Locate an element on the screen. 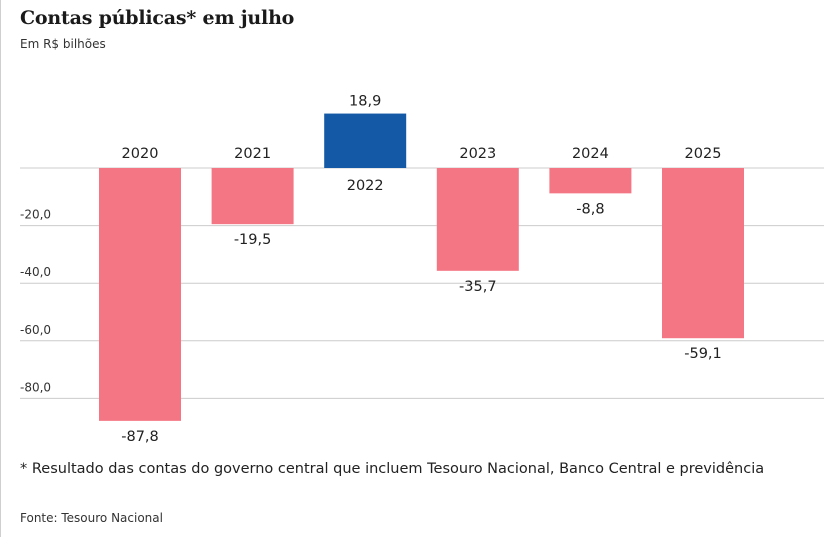  category-label: 2022 is located at coordinates (365, 186).